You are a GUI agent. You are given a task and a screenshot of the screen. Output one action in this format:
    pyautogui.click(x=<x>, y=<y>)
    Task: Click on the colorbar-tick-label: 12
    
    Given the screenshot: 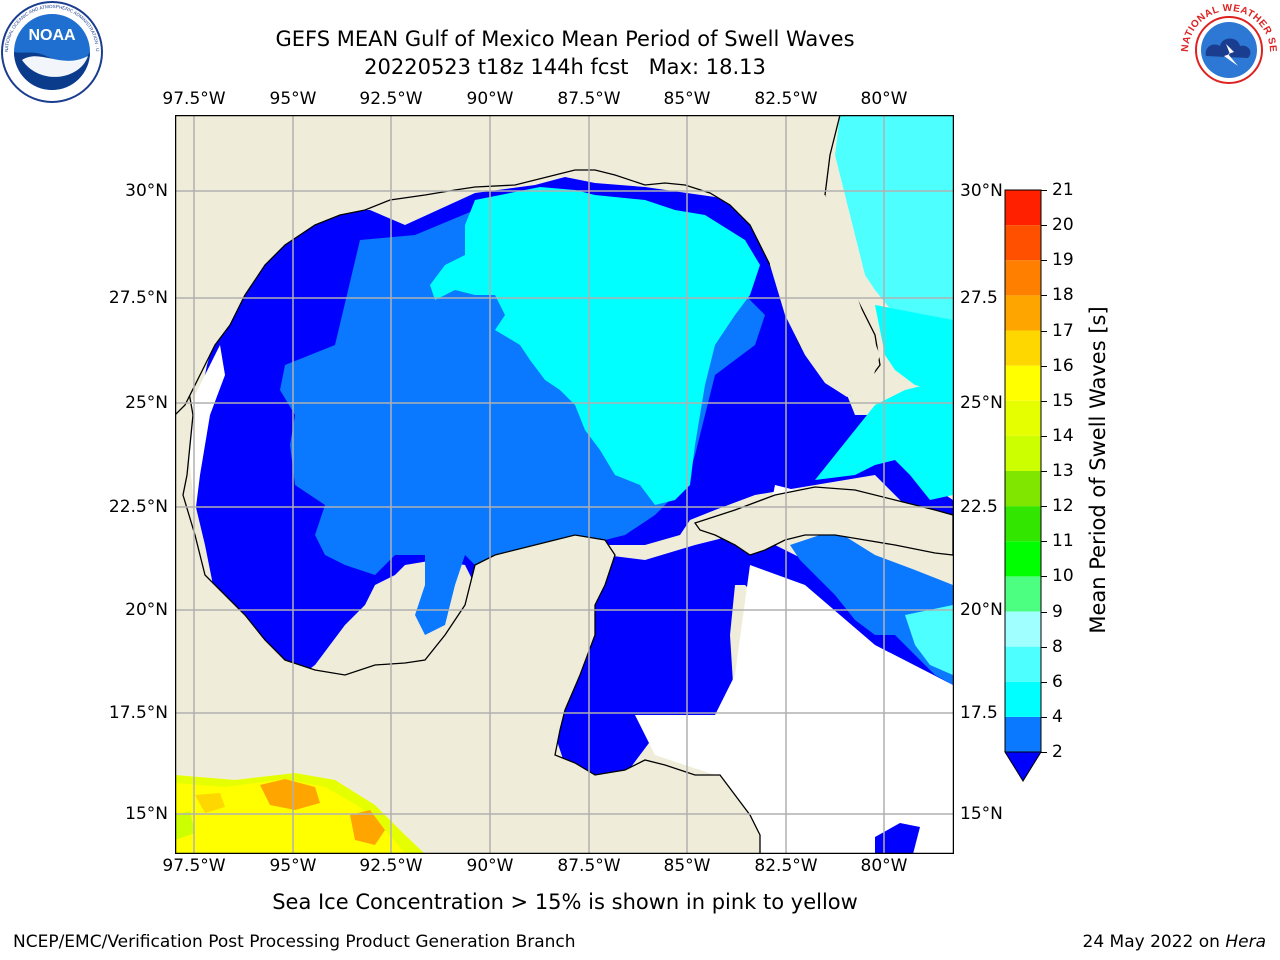 What is the action you would take?
    pyautogui.click(x=1063, y=506)
    